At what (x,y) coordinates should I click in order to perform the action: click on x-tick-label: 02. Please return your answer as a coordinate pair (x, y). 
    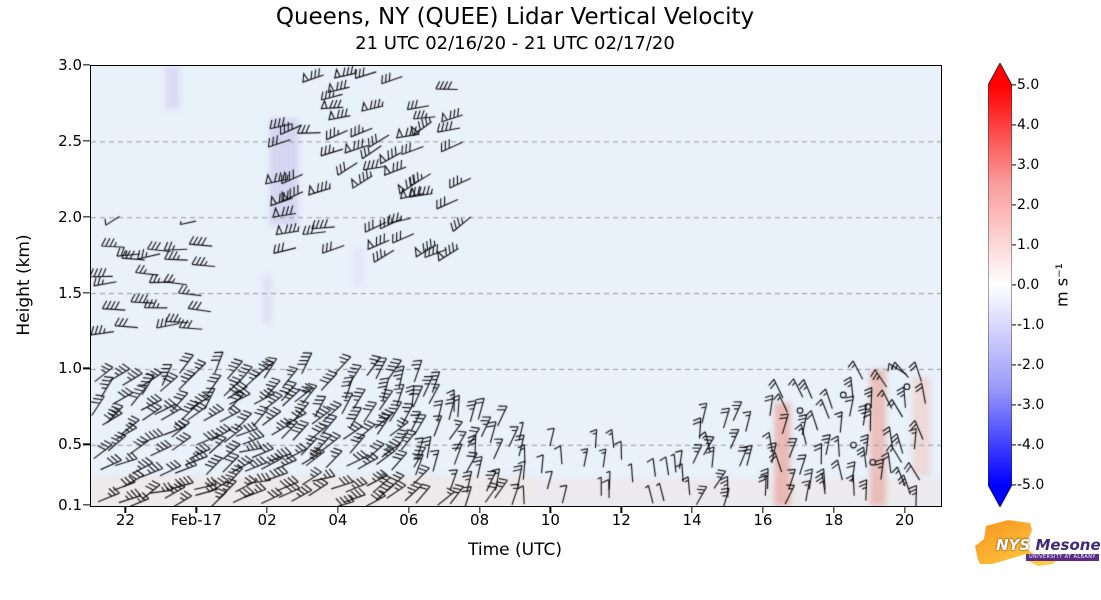
    Looking at the image, I should click on (267, 520).